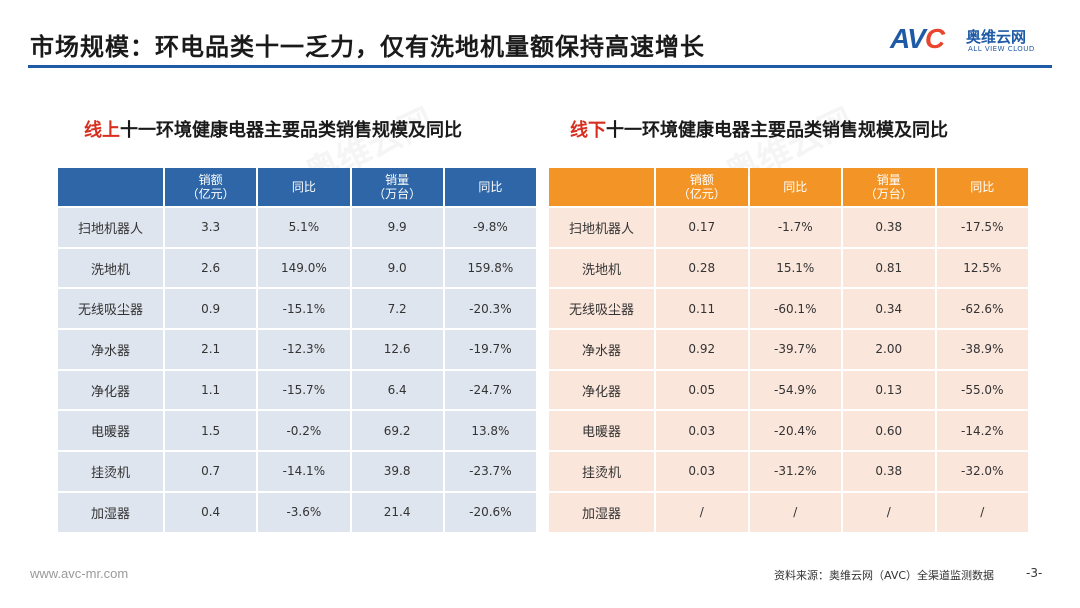 Image resolution: width=1080 pixels, height=608 pixels. What do you see at coordinates (304, 309) in the screenshot?
I see `value-cell: -15.1%` at bounding box center [304, 309].